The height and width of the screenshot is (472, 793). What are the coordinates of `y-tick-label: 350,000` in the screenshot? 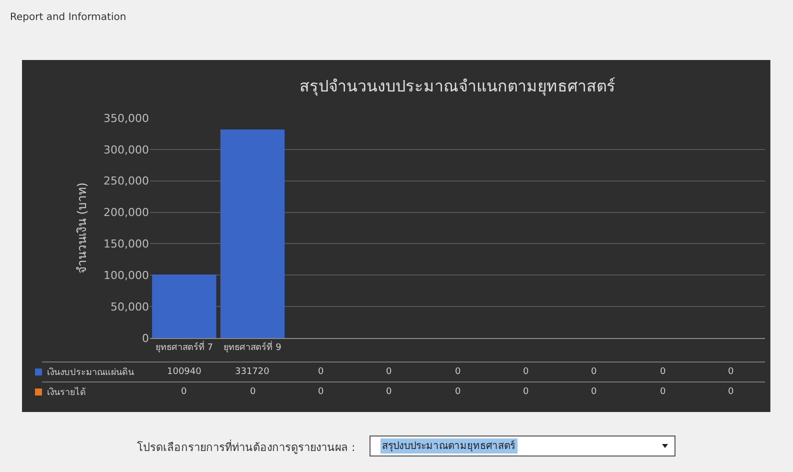 It's located at (126, 118).